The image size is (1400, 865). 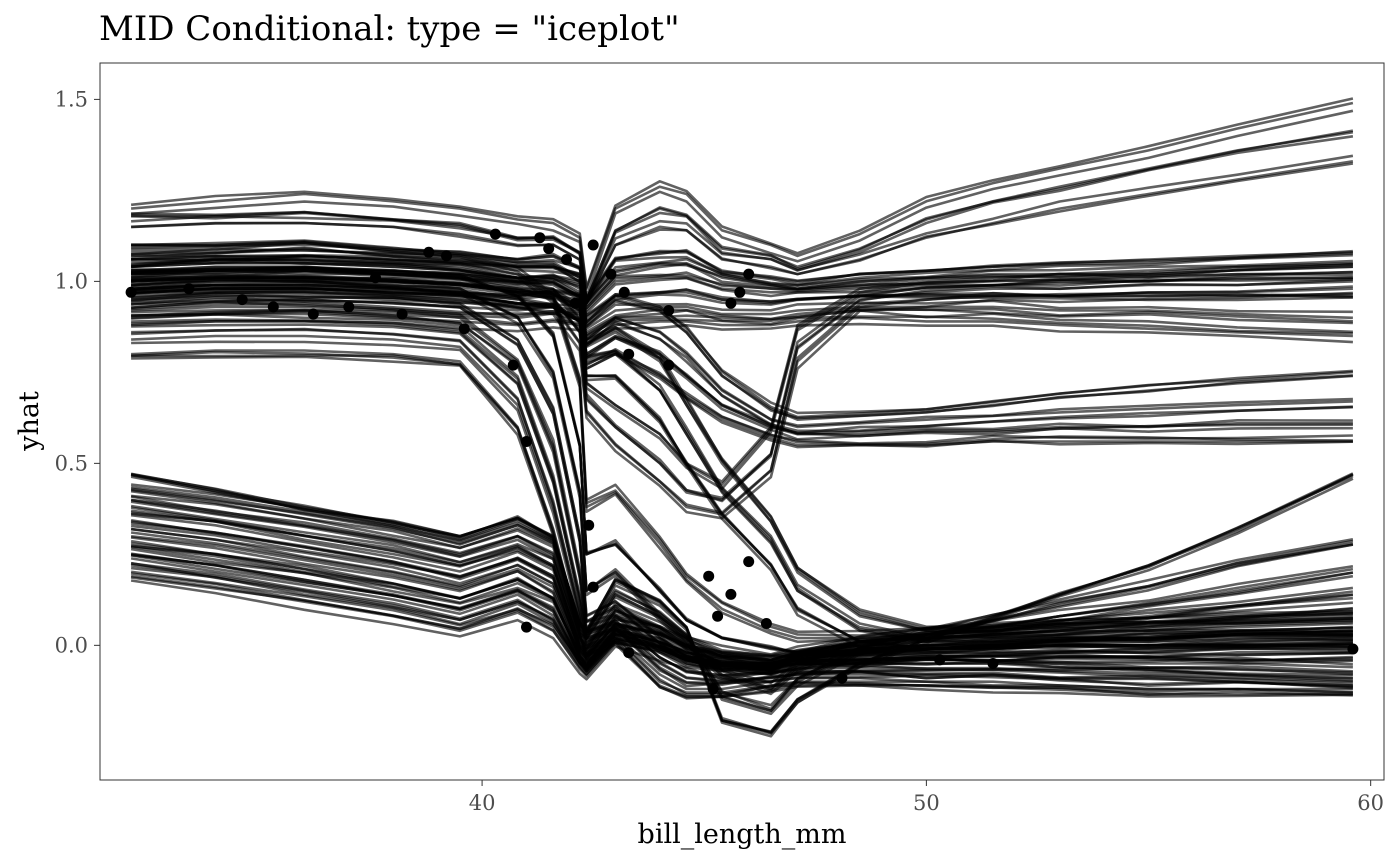 What do you see at coordinates (1370, 803) in the screenshot?
I see `x-tick-label-2: 60` at bounding box center [1370, 803].